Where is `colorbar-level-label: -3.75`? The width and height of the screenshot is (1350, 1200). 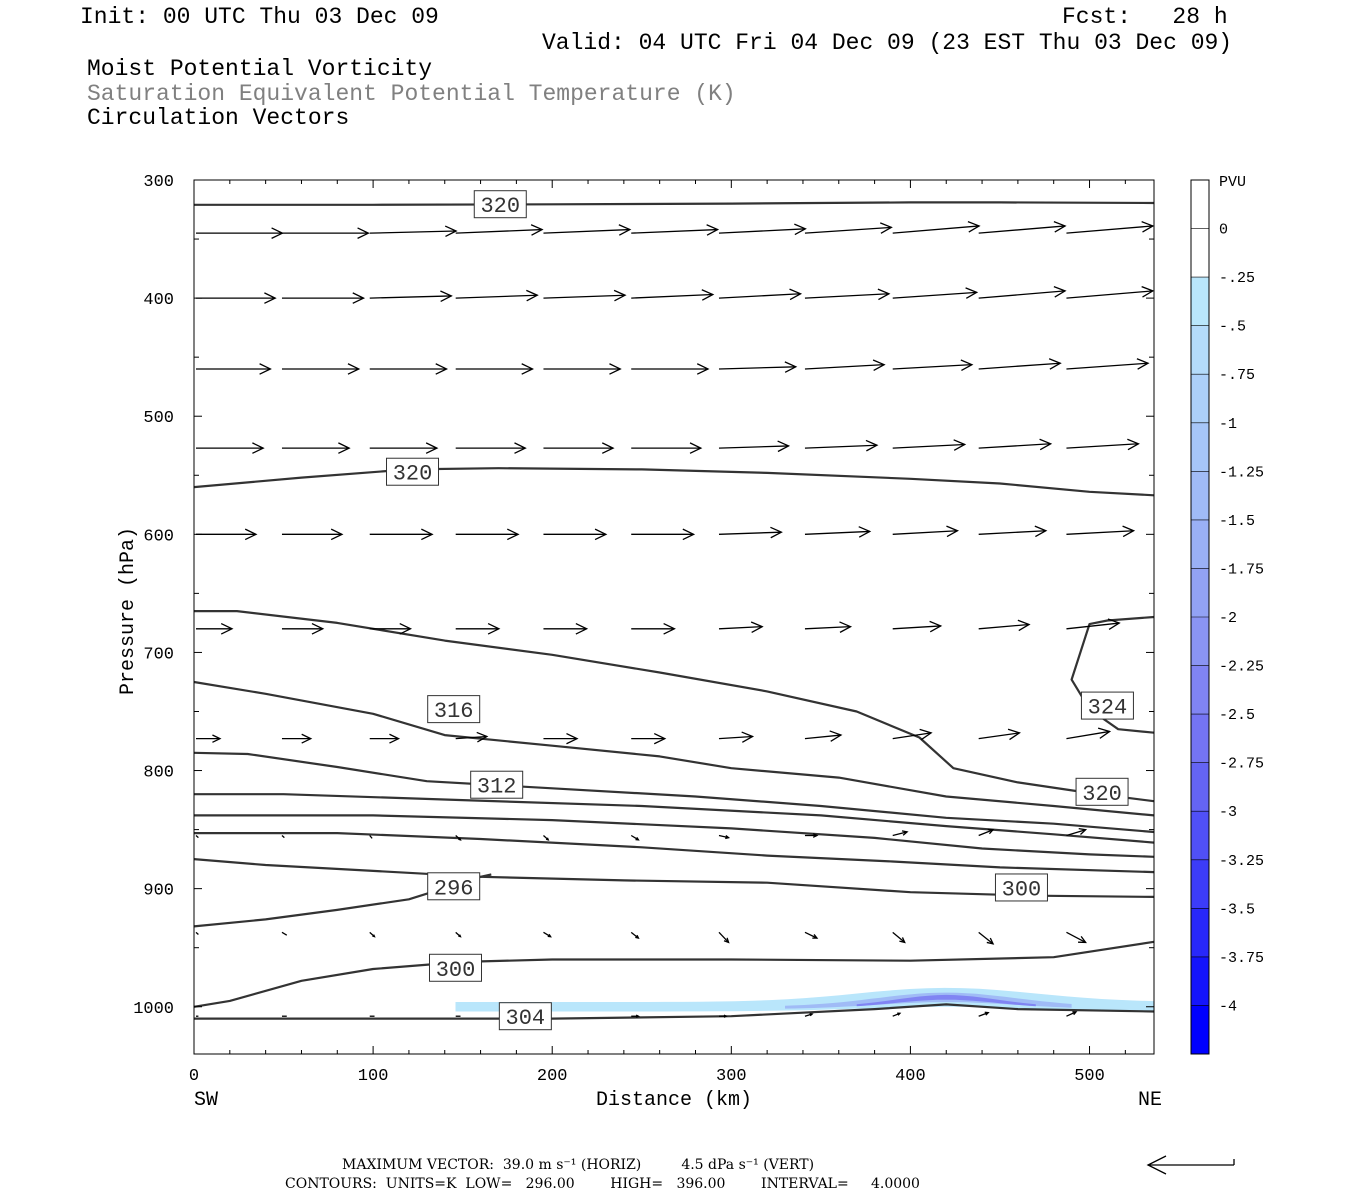
colorbar-level-label: -3.75 is located at coordinates (1241, 958).